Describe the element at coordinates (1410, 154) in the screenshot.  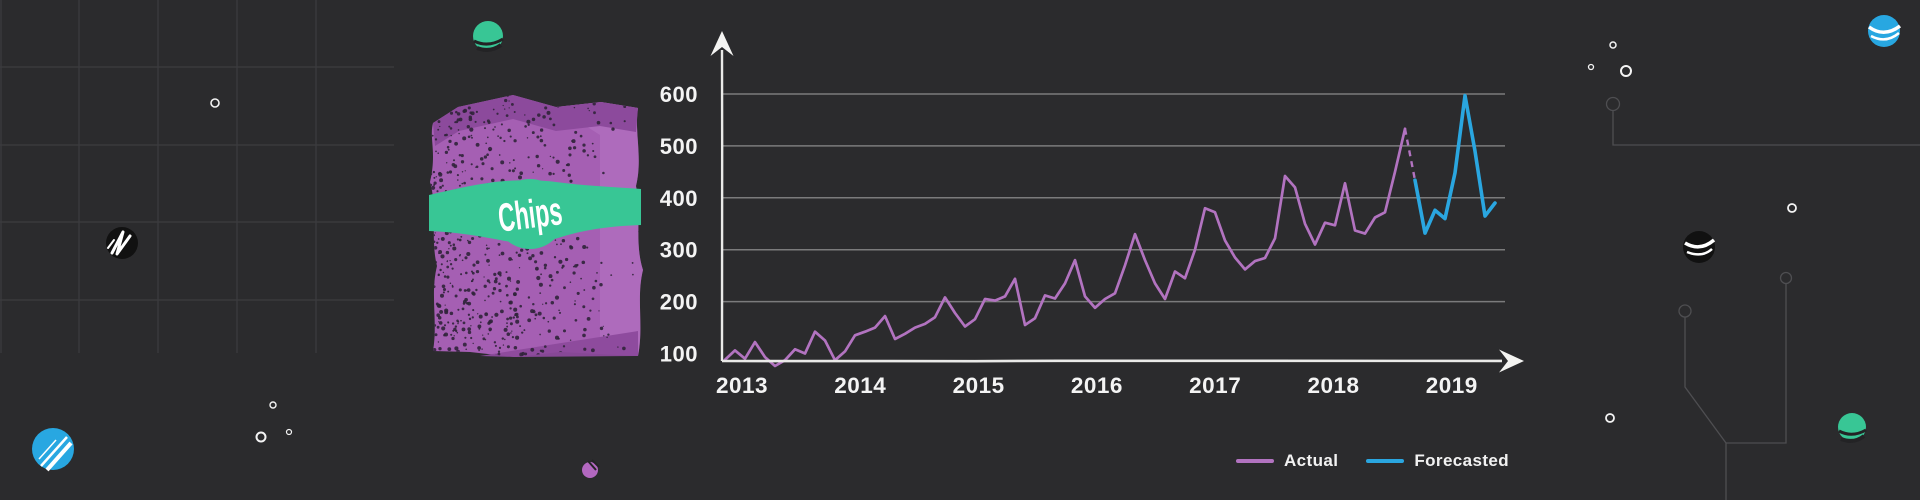
I see `series-transition-dashed` at that location.